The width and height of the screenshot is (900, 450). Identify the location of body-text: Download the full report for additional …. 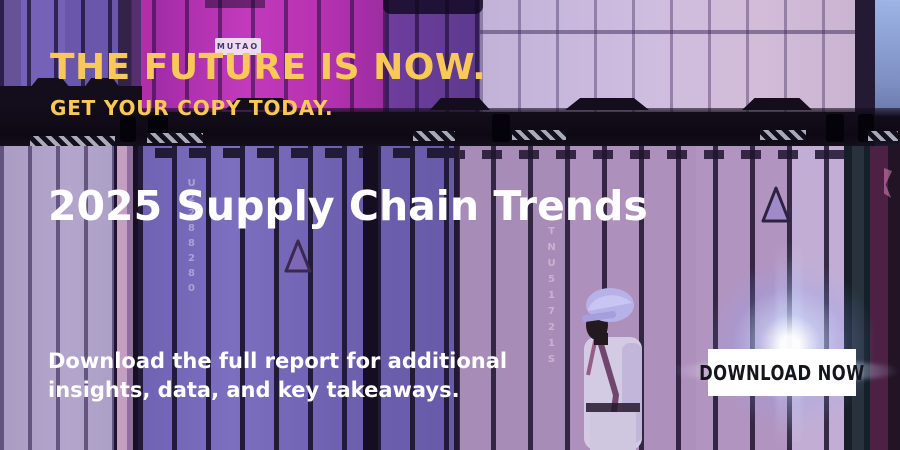
(277, 376).